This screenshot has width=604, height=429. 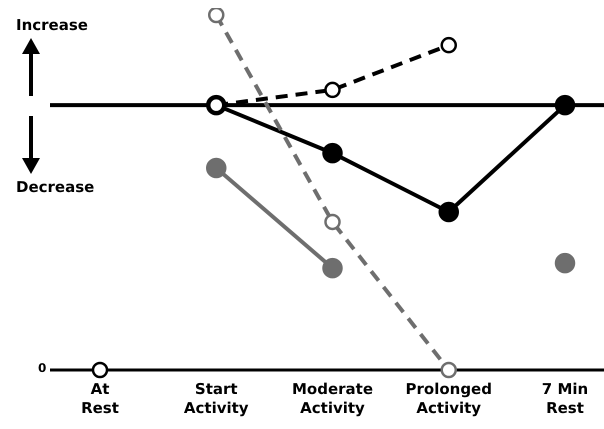 I want to click on x-tick-label: 7 Min Rest, so click(x=565, y=398).